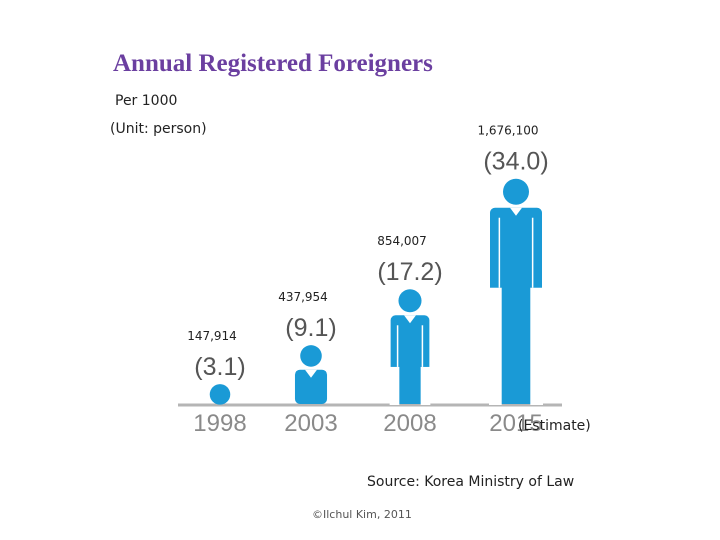 The width and height of the screenshot is (720, 540). What do you see at coordinates (515, 423) in the screenshot?
I see `tick-label-2015: 2015` at bounding box center [515, 423].